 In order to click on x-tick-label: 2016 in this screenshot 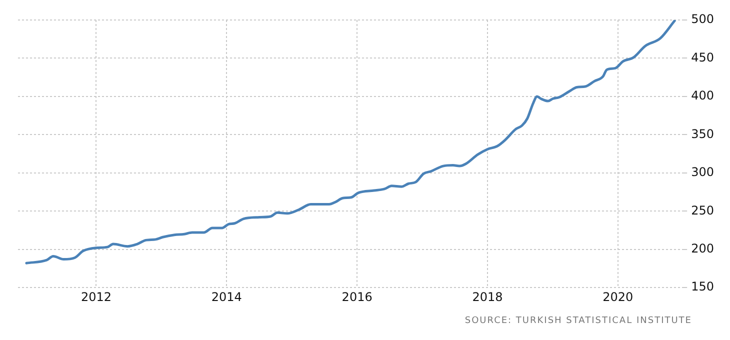, I will do `click(357, 297)`.